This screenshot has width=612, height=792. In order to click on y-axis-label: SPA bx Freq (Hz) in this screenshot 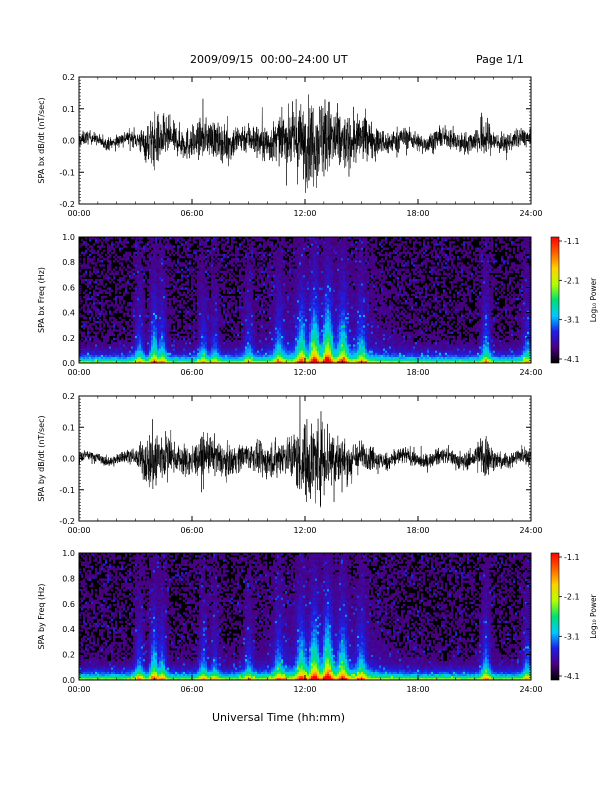, I will do `click(41, 300)`.